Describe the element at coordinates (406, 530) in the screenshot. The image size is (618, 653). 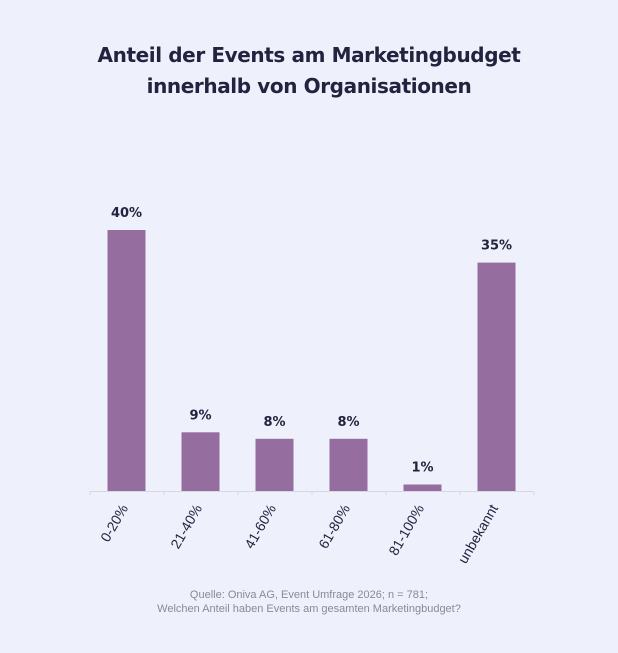
I see `x-tick-label-81-100: 81-100%` at that location.